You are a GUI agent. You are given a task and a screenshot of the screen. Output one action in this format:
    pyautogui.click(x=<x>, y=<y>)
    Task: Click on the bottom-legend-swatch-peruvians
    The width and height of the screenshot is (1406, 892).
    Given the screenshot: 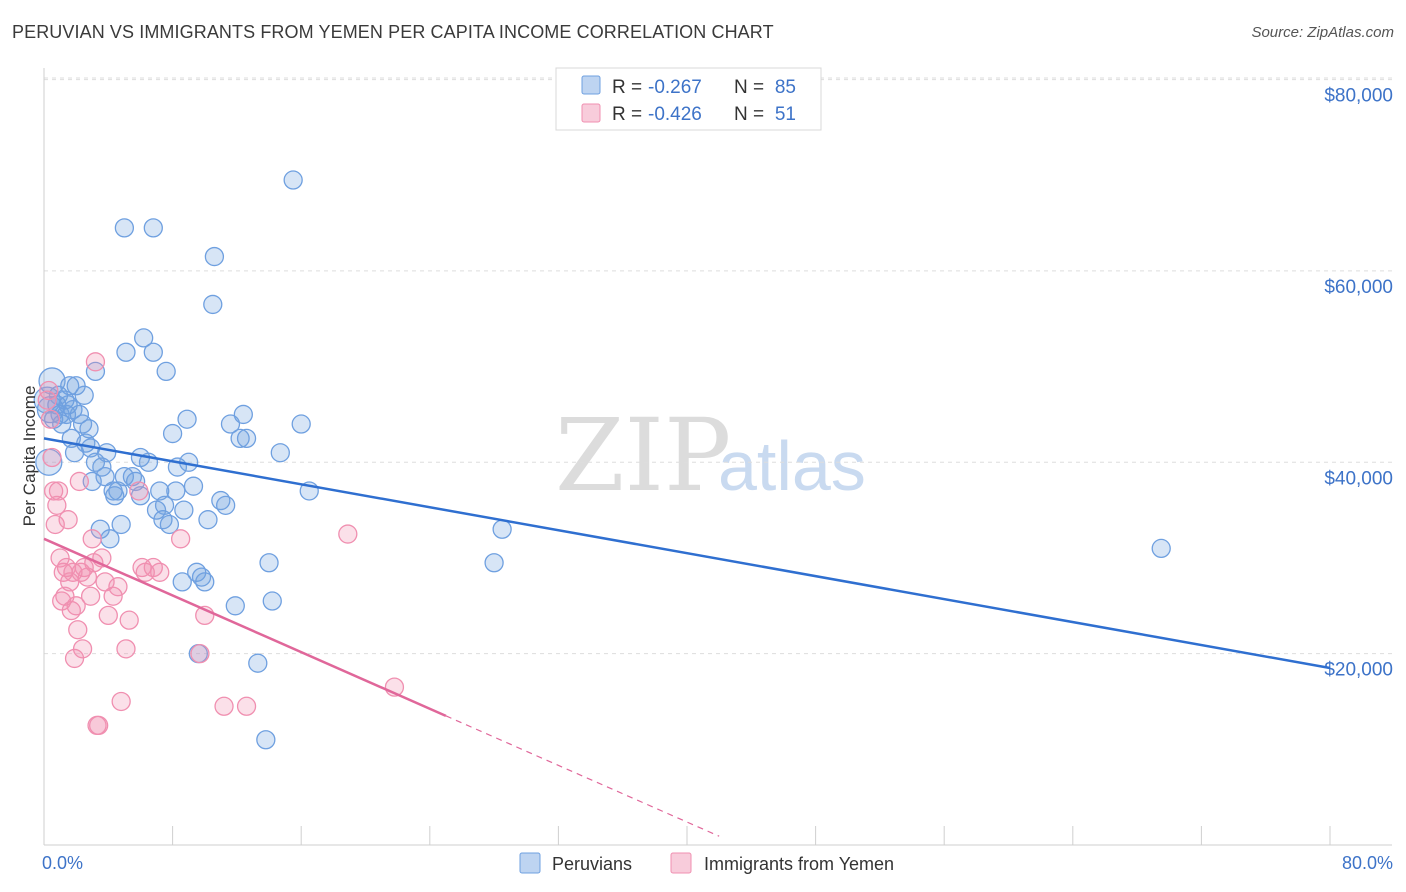 What is the action you would take?
    pyautogui.click(x=530, y=863)
    